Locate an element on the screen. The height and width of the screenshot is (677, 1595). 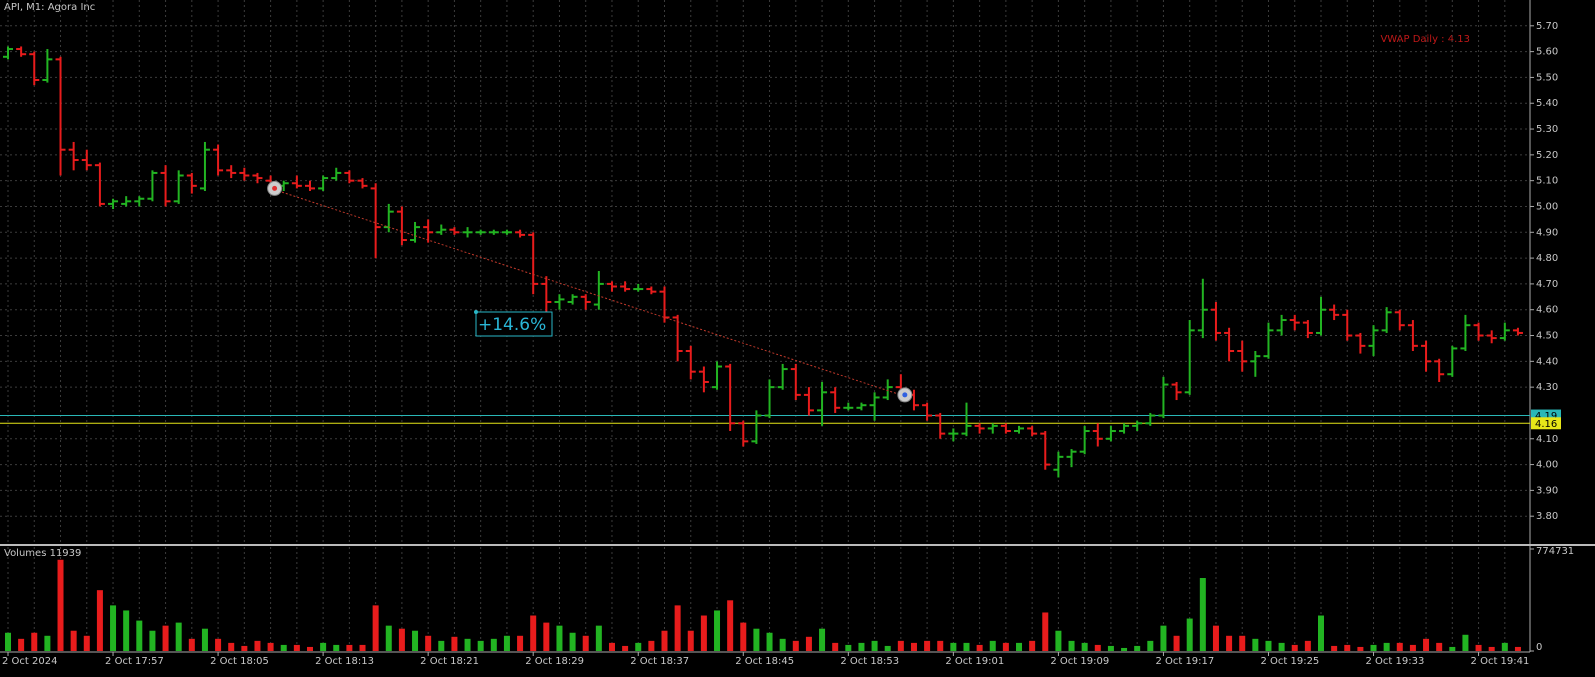
y-tick-label: 774731 is located at coordinates (1555, 551).